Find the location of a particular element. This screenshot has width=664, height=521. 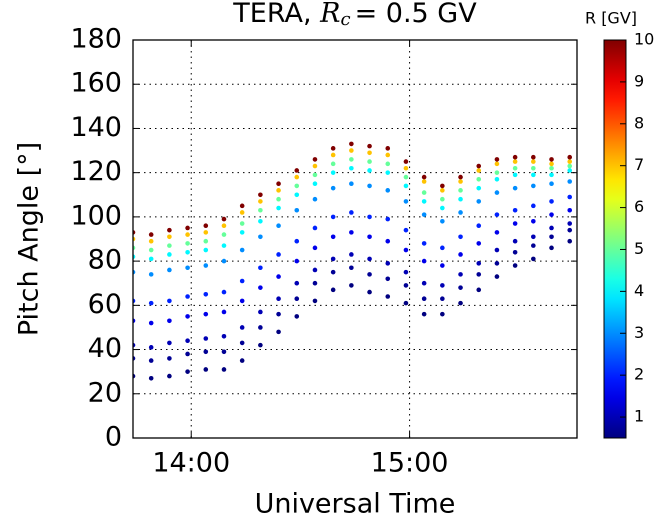

x-tick-label: 14:00 is located at coordinates (191, 463).